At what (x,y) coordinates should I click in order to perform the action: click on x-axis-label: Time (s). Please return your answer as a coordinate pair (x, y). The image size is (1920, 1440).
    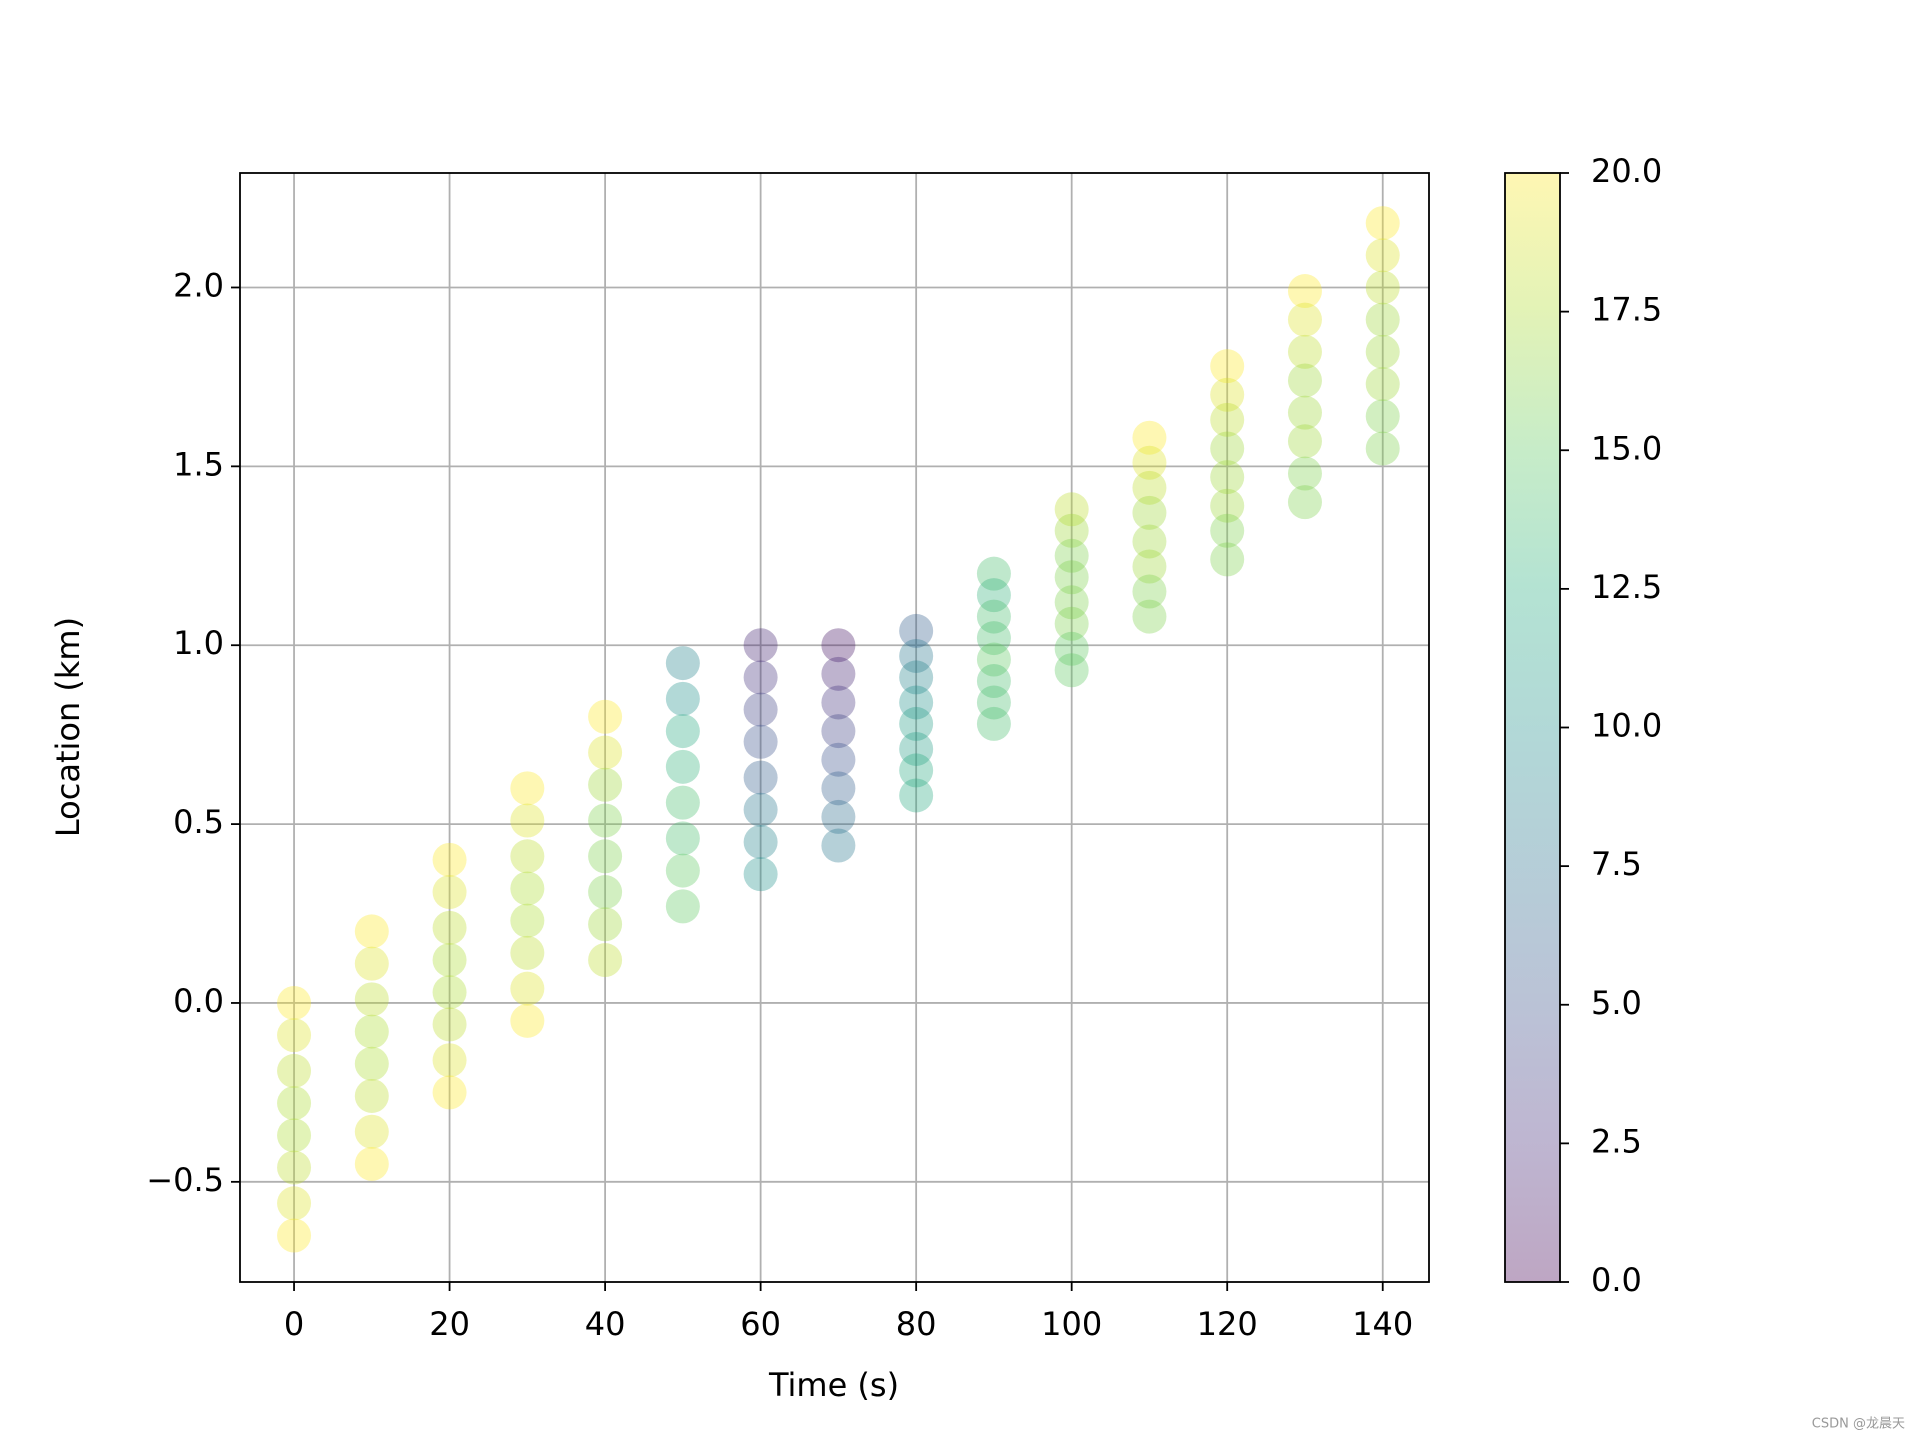
    Looking at the image, I should click on (833, 1385).